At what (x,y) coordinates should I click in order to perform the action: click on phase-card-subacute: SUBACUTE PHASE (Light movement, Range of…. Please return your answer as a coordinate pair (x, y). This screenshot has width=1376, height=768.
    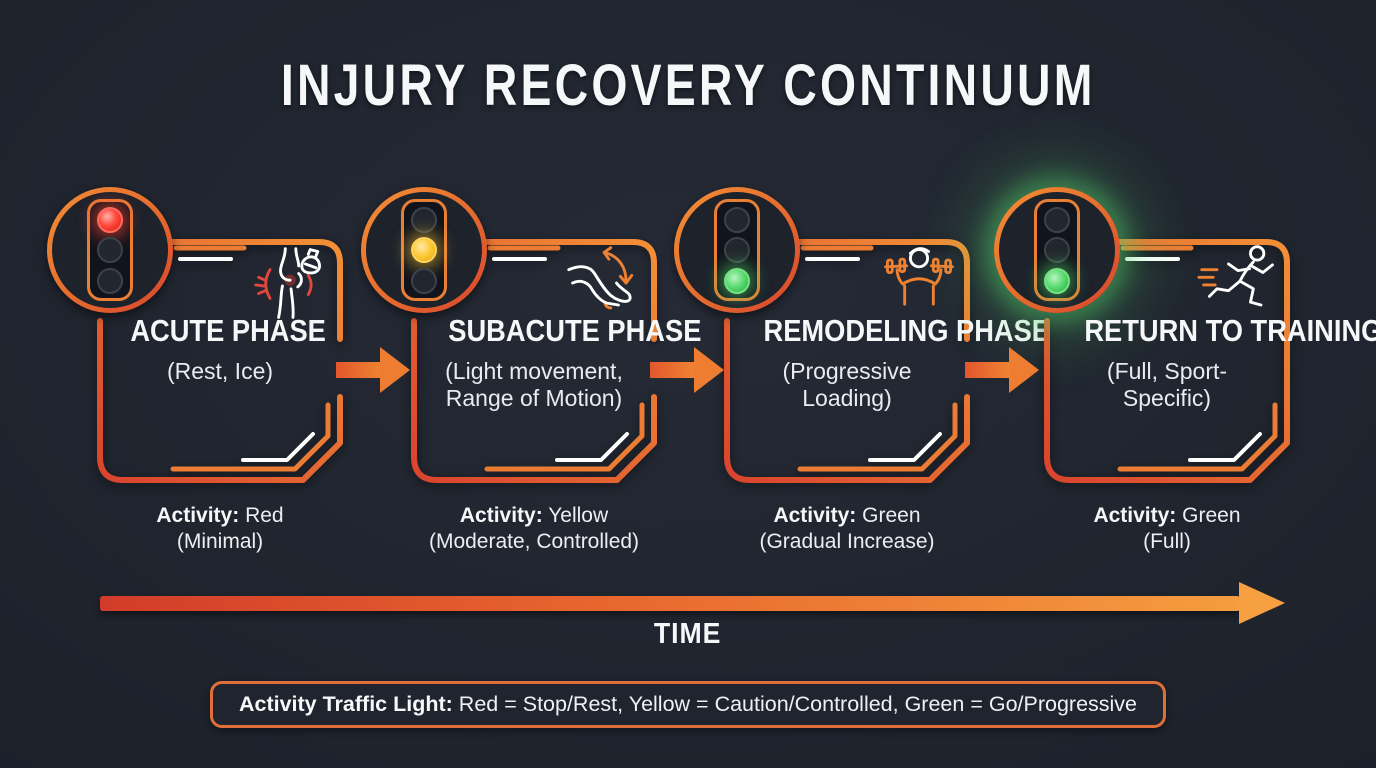
    Looking at the image, I should click on (531, 370).